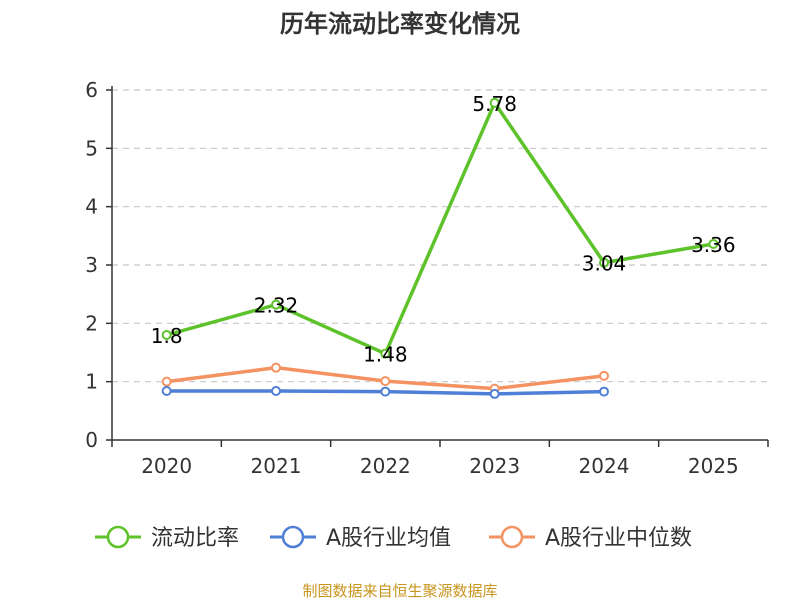 This screenshot has height=600, width=800. Describe the element at coordinates (399, 591) in the screenshot. I see `source-note: 制图数据来自恒生聚源数据库` at that location.